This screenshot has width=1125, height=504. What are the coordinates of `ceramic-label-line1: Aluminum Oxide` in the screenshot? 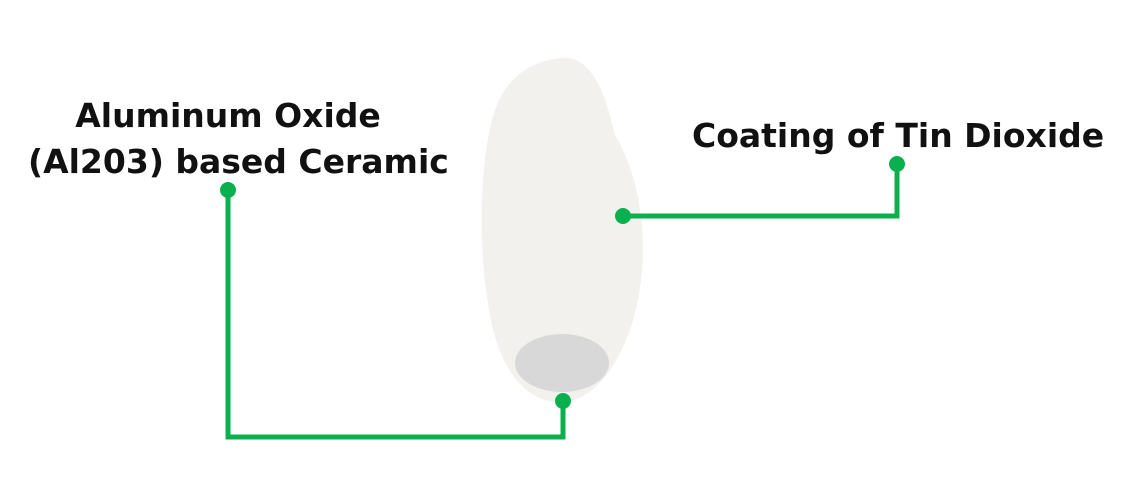 It's located at (228, 115).